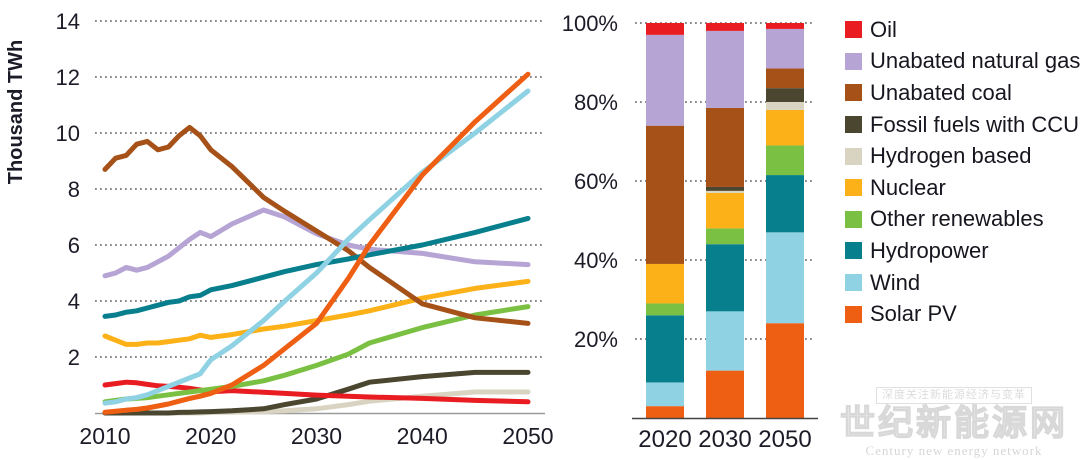 The width and height of the screenshot is (1080, 460). What do you see at coordinates (590, 23) in the screenshot?
I see `pct-tick-label: 100%` at bounding box center [590, 23].